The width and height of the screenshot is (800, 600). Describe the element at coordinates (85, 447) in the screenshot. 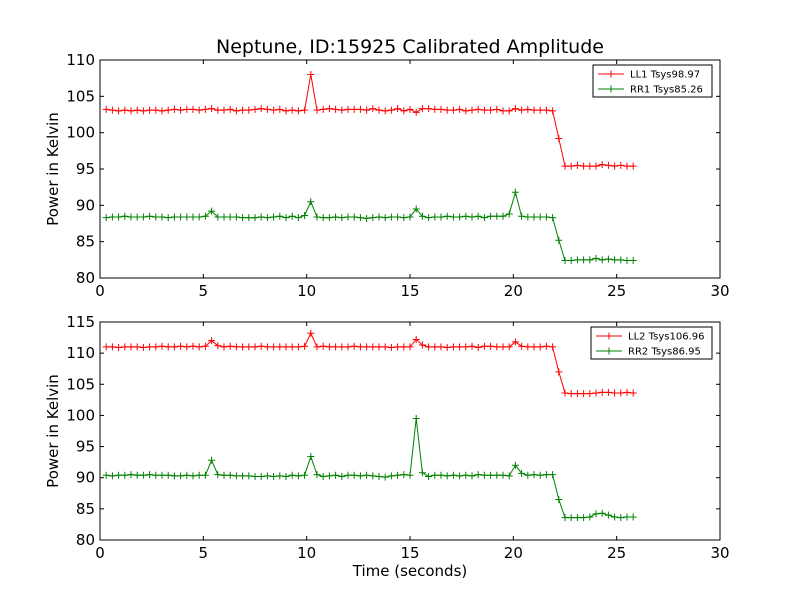

I see `y-tick-label: 95` at that location.